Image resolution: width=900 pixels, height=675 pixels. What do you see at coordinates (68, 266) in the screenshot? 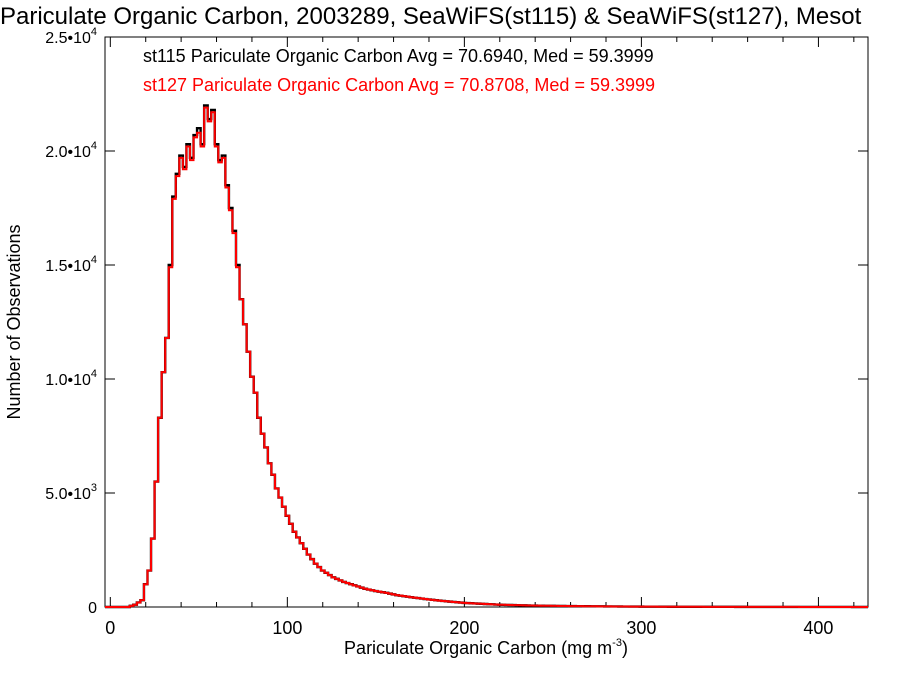
I see `y-tick-label-mantissa: 1.5•10` at bounding box center [68, 266].